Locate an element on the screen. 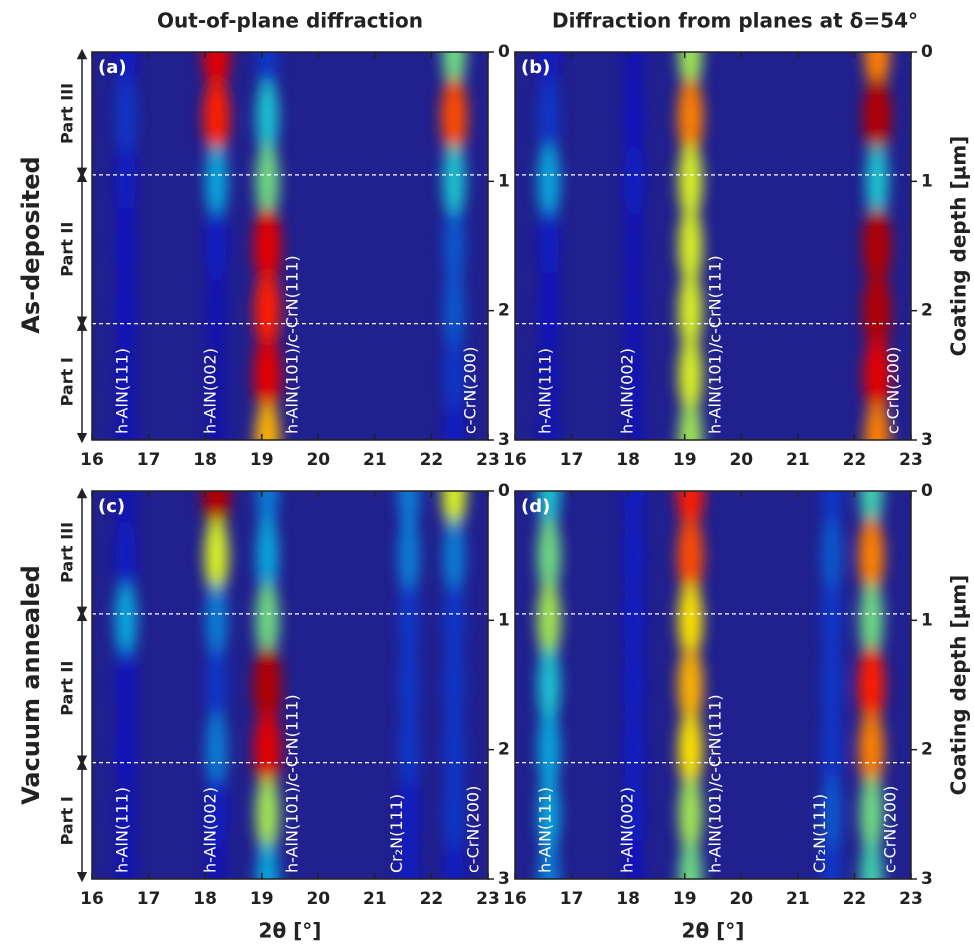 The width and height of the screenshot is (974, 950). x-tick-label: 18 is located at coordinates (628, 460).